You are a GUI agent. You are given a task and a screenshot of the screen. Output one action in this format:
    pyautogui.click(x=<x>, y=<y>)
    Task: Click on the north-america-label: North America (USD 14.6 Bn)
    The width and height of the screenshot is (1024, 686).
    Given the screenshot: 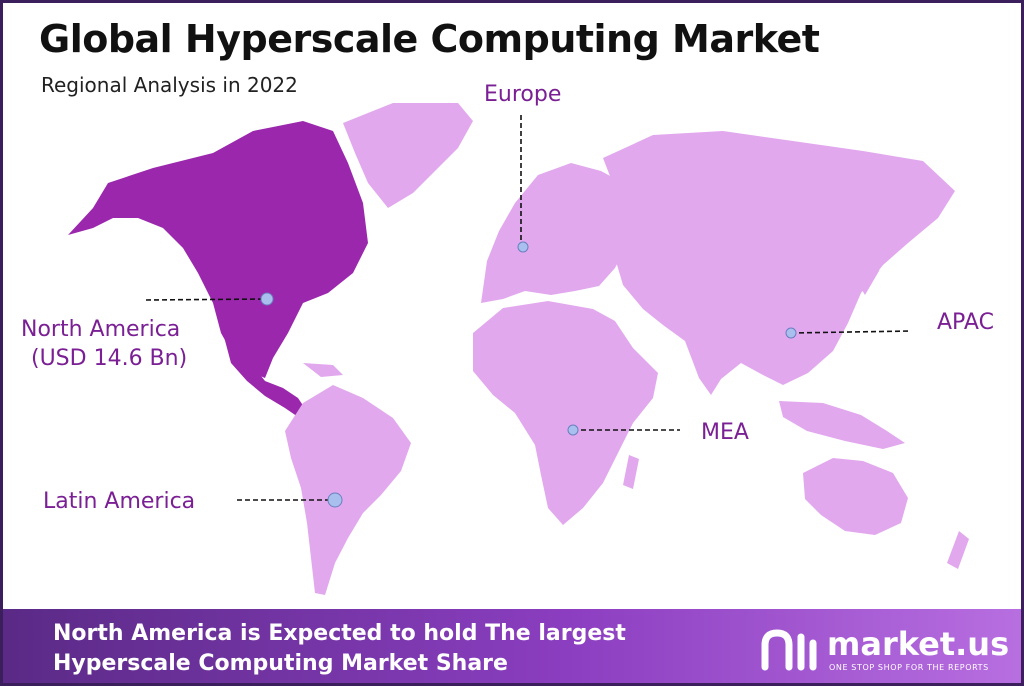 What is the action you would take?
    pyautogui.click(x=104, y=344)
    